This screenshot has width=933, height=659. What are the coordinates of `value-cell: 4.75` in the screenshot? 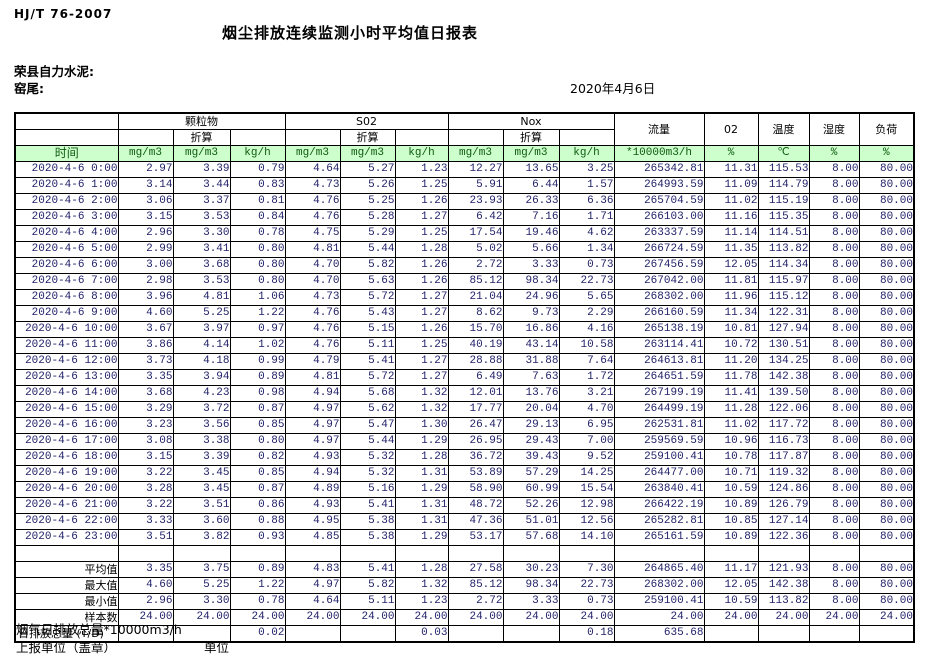 It's located at (312, 233).